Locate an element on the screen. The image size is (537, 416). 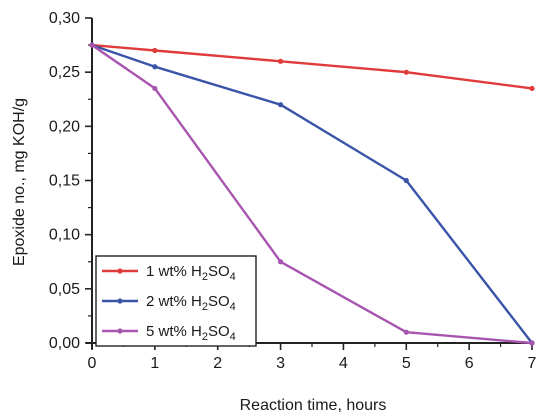
legend-item: 5 wt% H2SO4 is located at coordinates (169, 333).